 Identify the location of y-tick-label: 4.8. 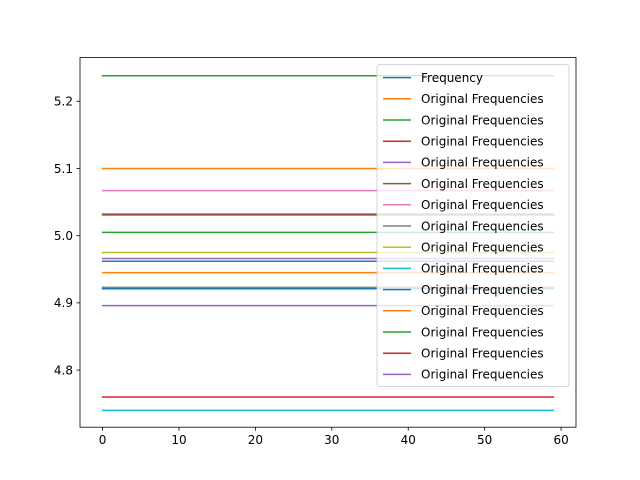
(63, 370).